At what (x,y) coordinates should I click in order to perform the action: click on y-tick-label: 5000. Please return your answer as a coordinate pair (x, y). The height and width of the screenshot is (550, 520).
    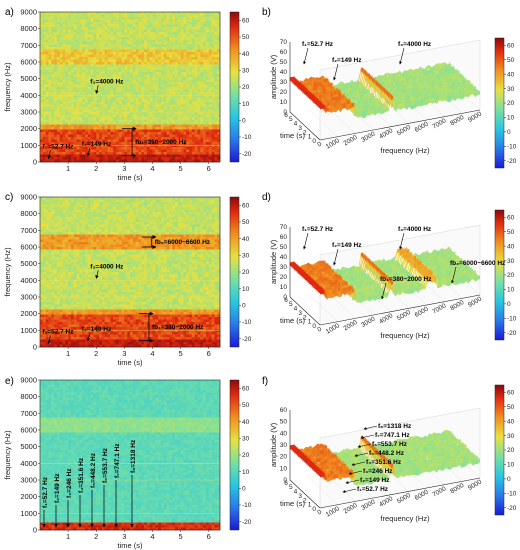
    Looking at the image, I should click on (28, 78).